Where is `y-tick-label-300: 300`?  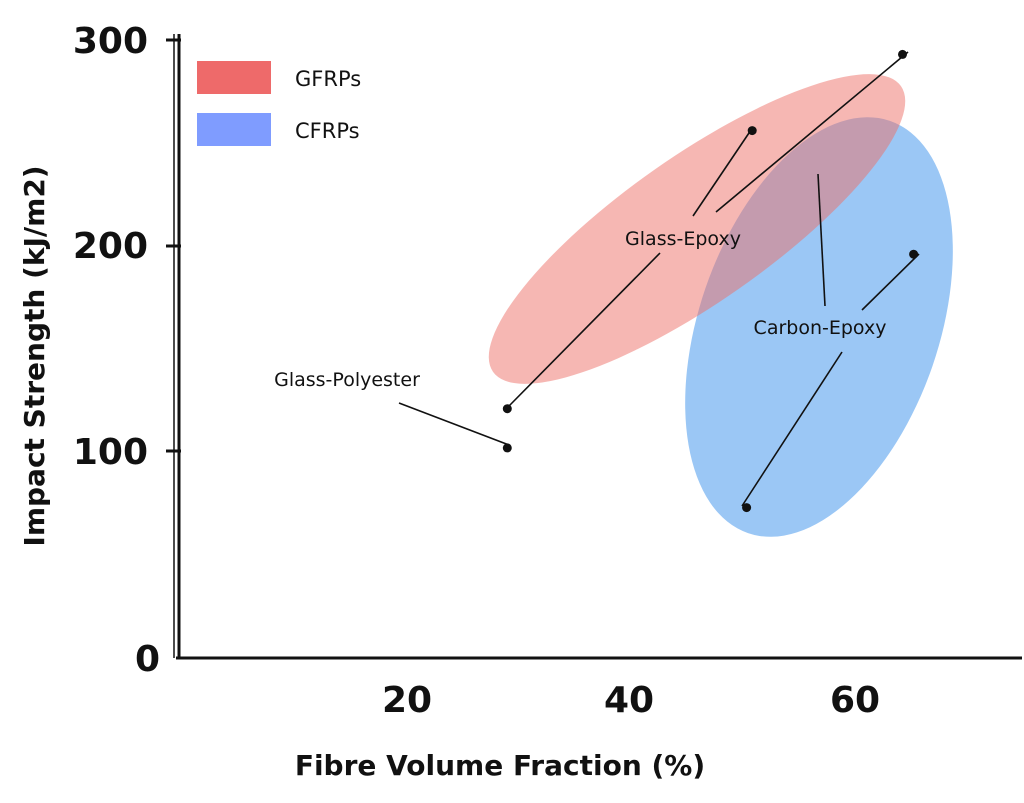
y-tick-label-300: 300 is located at coordinates (110, 41).